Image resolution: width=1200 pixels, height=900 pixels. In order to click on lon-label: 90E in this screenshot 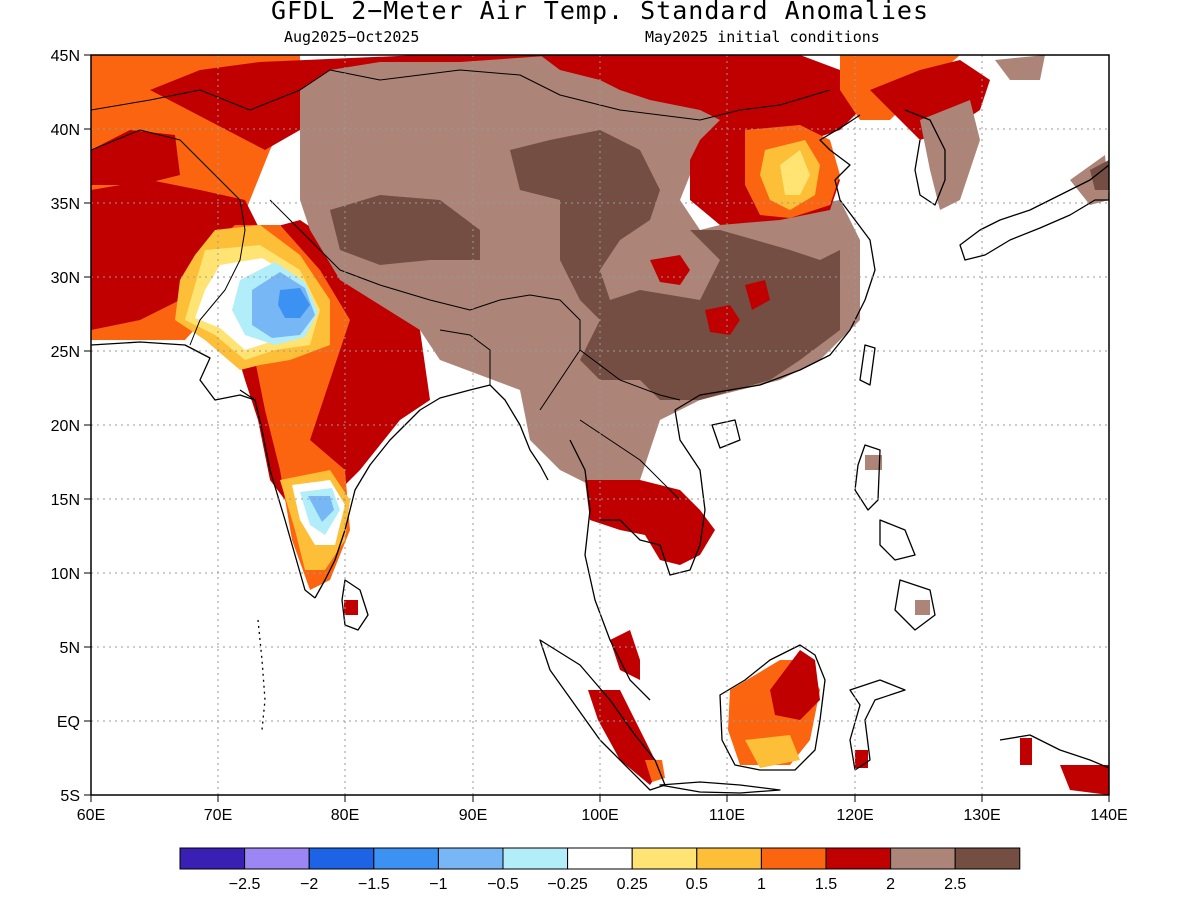, I will do `click(473, 815)`.